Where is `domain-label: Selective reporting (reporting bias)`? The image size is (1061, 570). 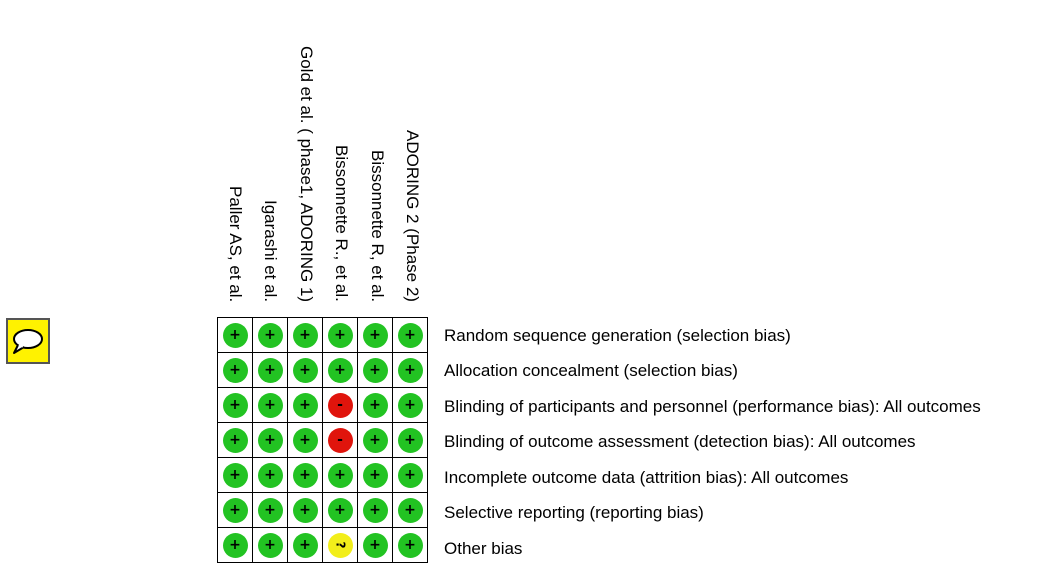 domain-label: Selective reporting (reporting bias) is located at coordinates (574, 513).